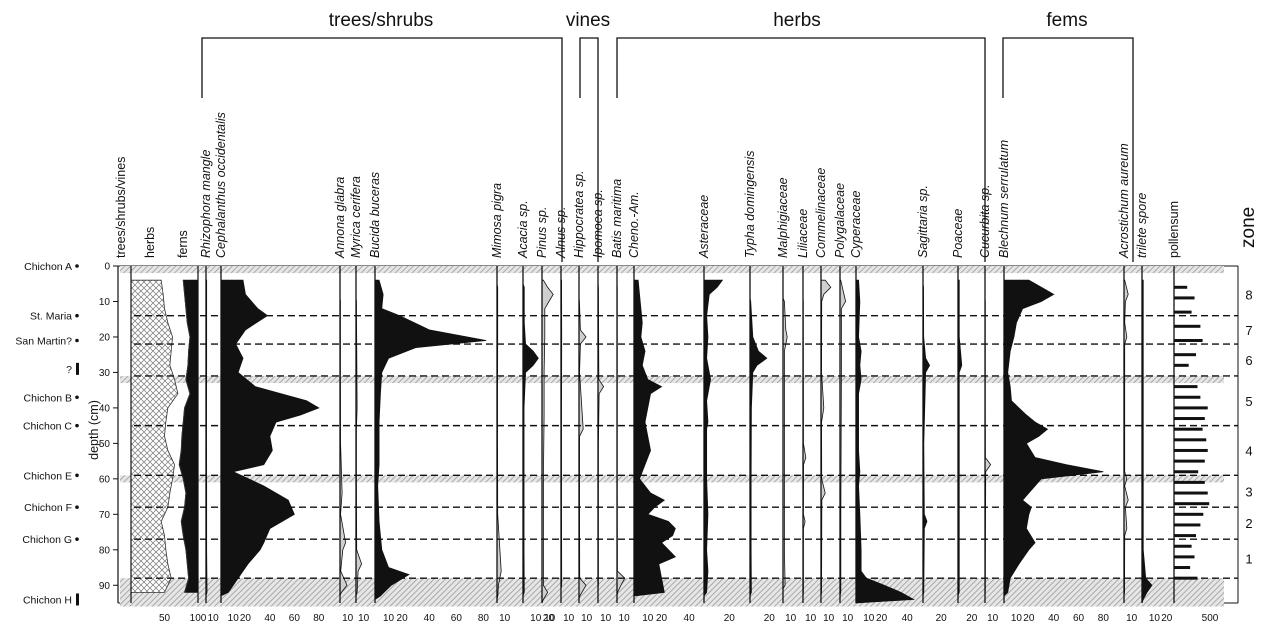  What do you see at coordinates (105, 302) in the screenshot?
I see `depth-tick-label: 10` at bounding box center [105, 302].